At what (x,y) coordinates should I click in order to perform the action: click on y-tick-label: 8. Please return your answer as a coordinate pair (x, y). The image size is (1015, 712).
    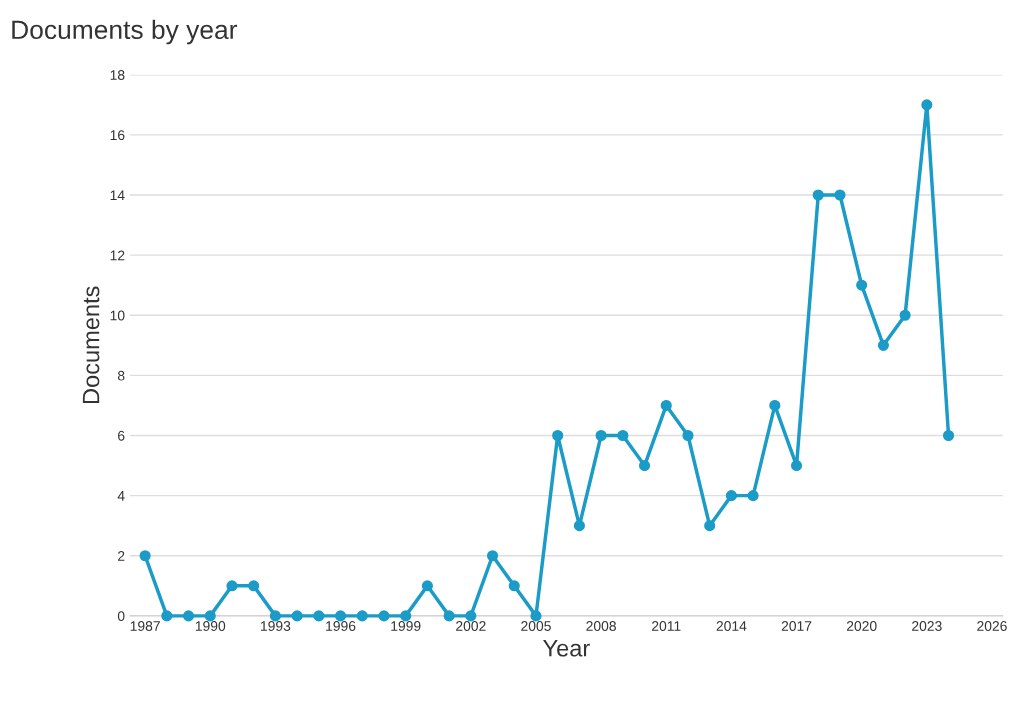
    Looking at the image, I should click on (121, 375).